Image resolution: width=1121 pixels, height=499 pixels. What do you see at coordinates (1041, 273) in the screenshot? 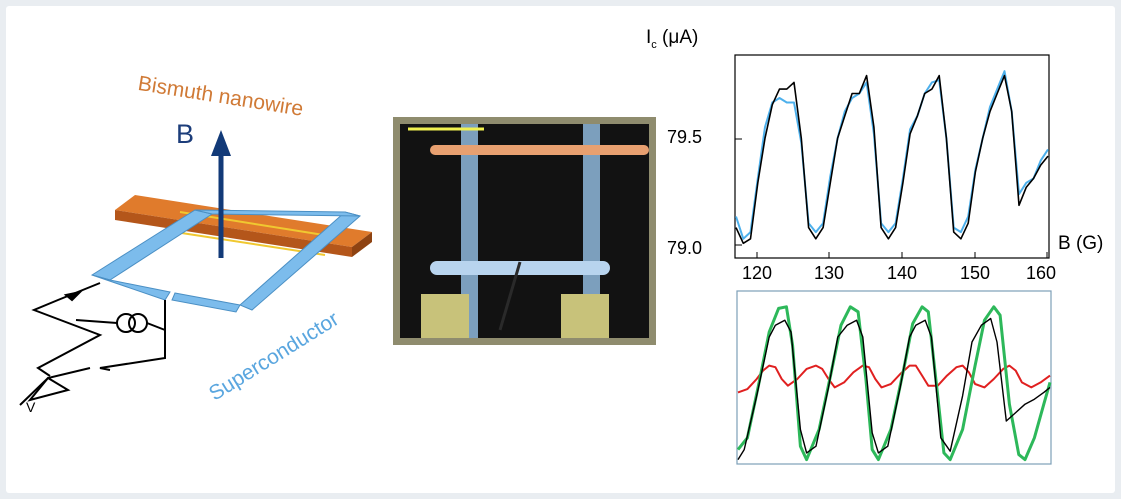
I see `x-tick-label: 160` at bounding box center [1041, 273].